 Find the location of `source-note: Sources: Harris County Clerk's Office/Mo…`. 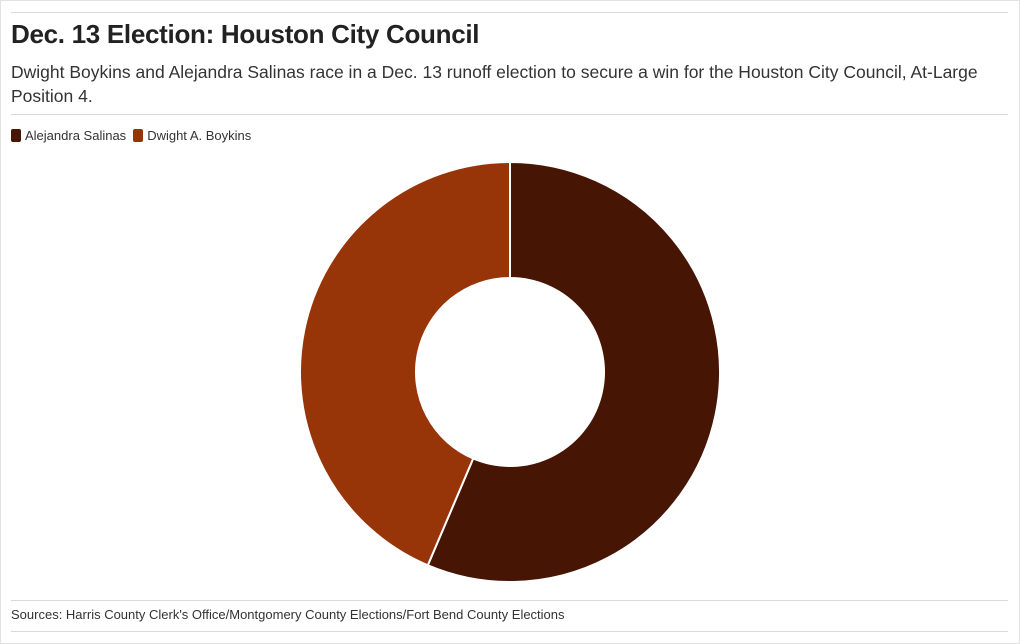

source-note: Sources: Harris County Clerk's Office/Mo… is located at coordinates (288, 614).